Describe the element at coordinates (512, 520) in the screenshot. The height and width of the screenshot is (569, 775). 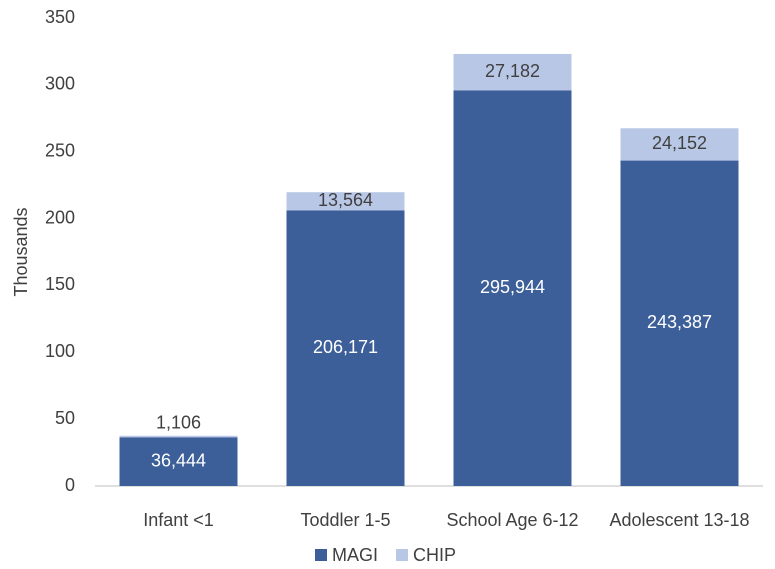
I see `x-tick-label: School Age 6-12` at that location.